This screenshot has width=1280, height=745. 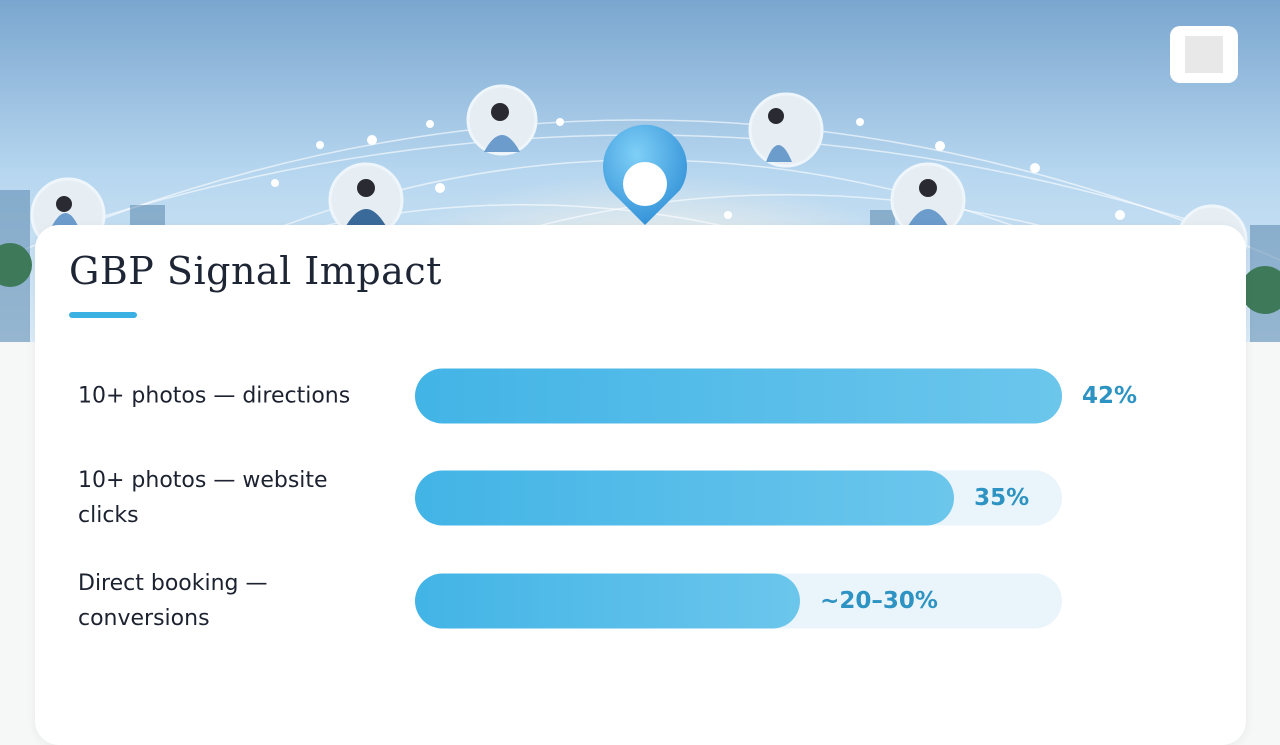 I want to click on logo, so click(x=1204, y=54).